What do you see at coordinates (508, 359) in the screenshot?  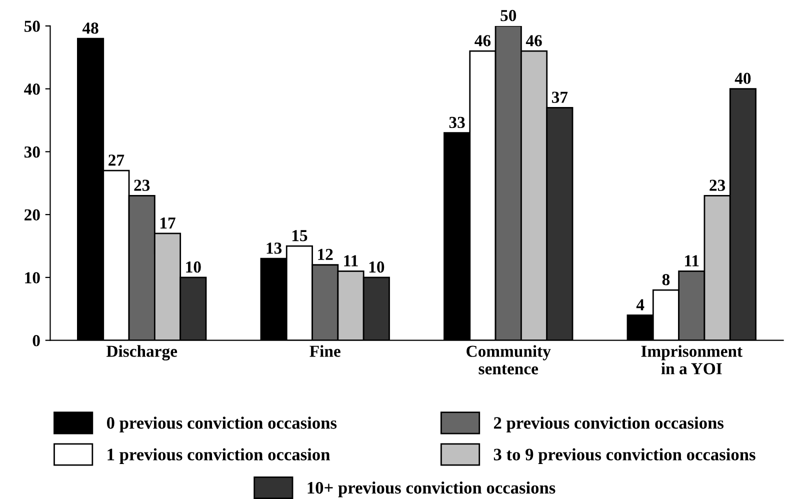 I see `x-tick-label: Community sentence` at bounding box center [508, 359].